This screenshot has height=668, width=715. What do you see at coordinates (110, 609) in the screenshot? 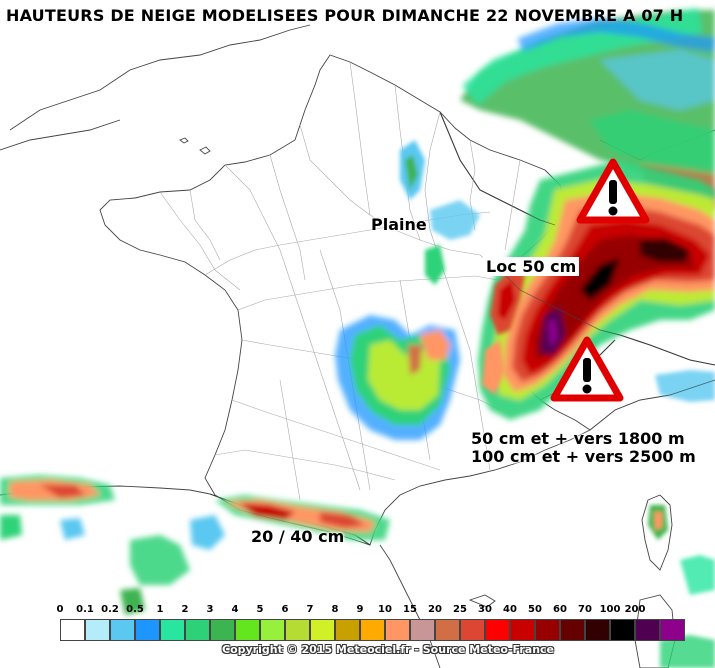
I see `legend-label: 0.2` at bounding box center [110, 609].